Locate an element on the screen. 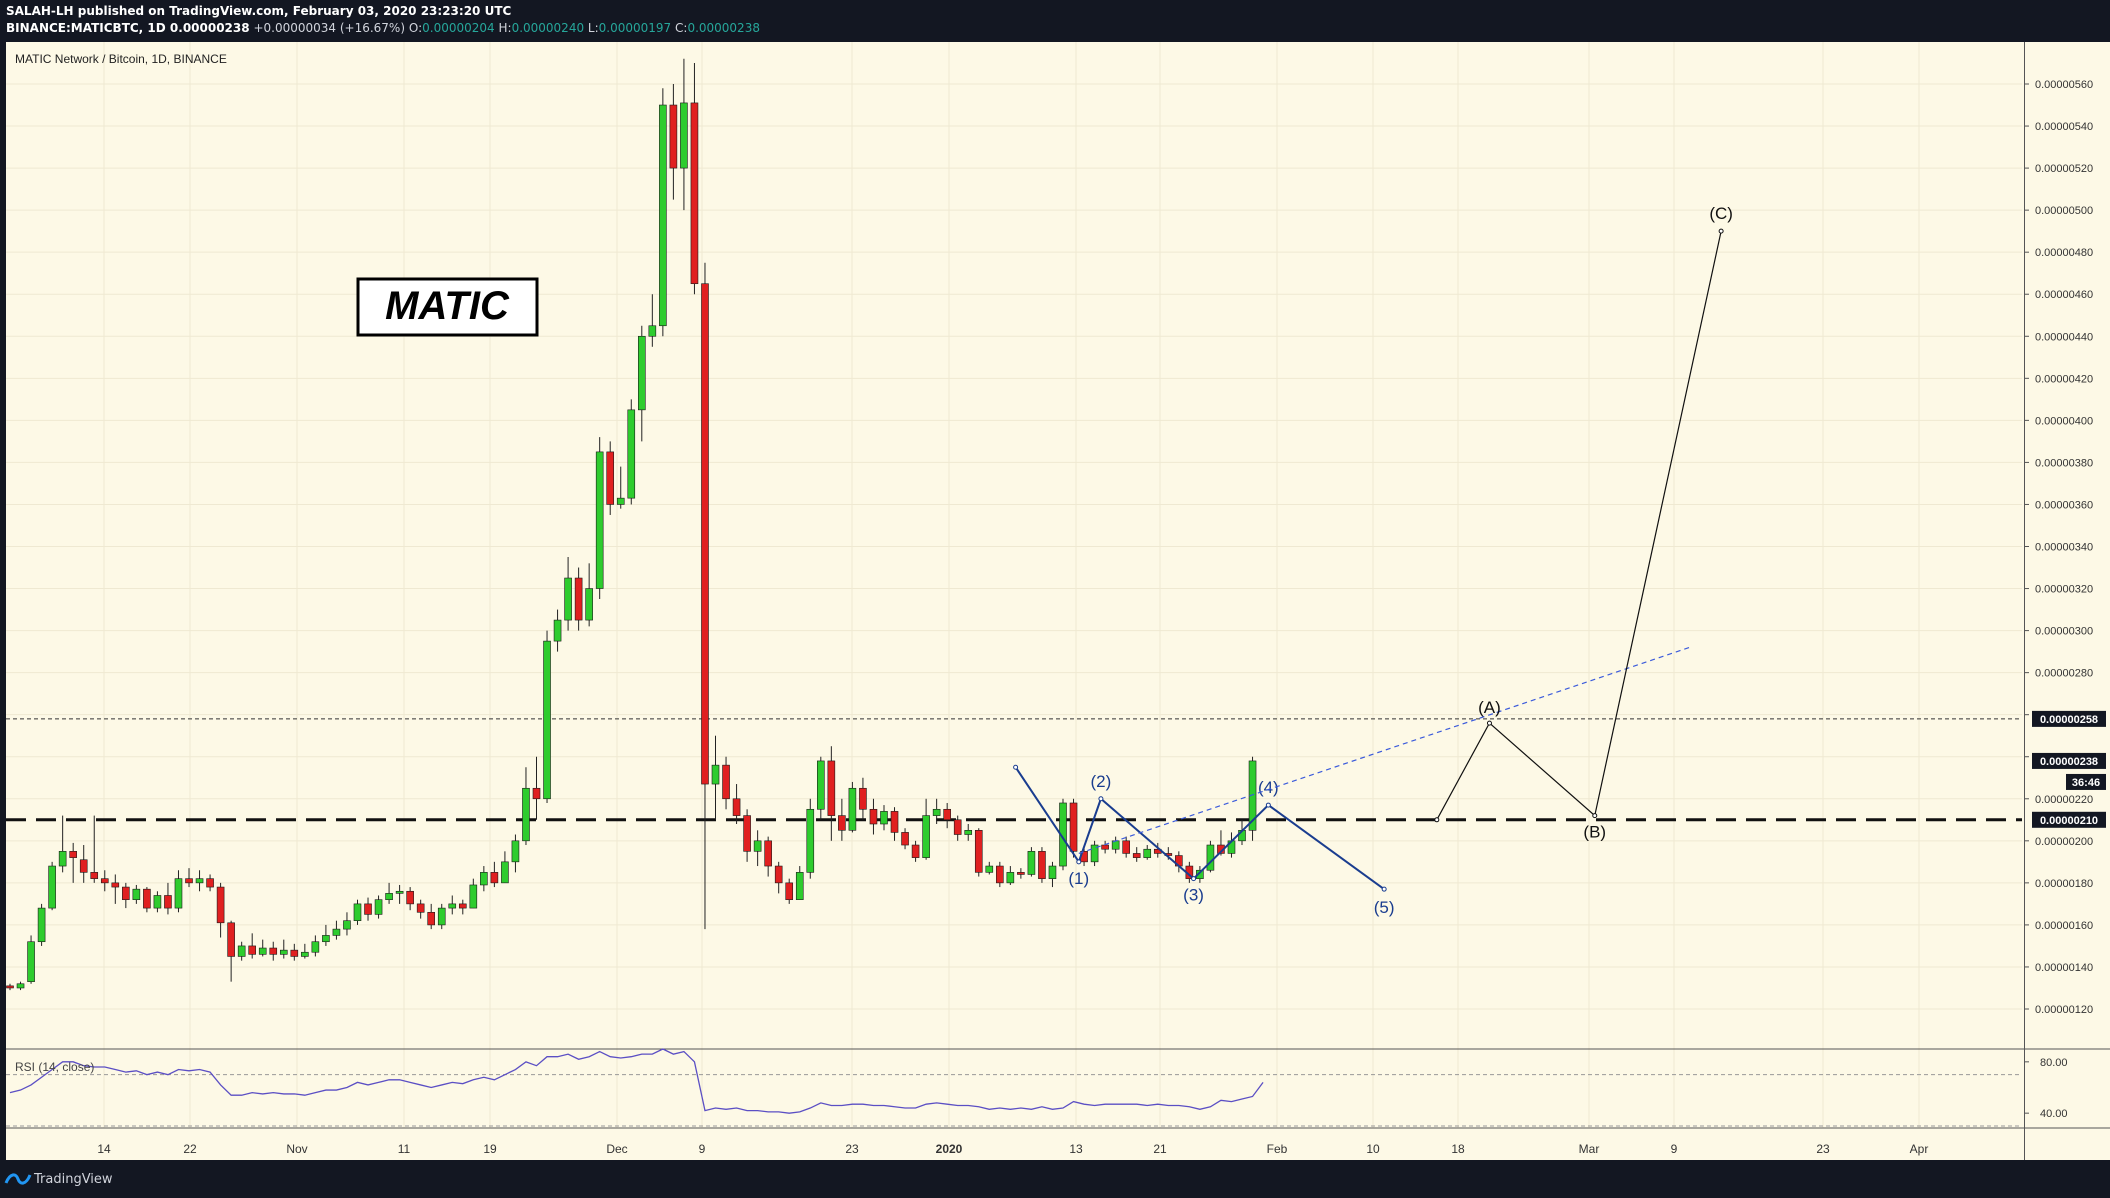  time-tick-label: 19 is located at coordinates (490, 1149).